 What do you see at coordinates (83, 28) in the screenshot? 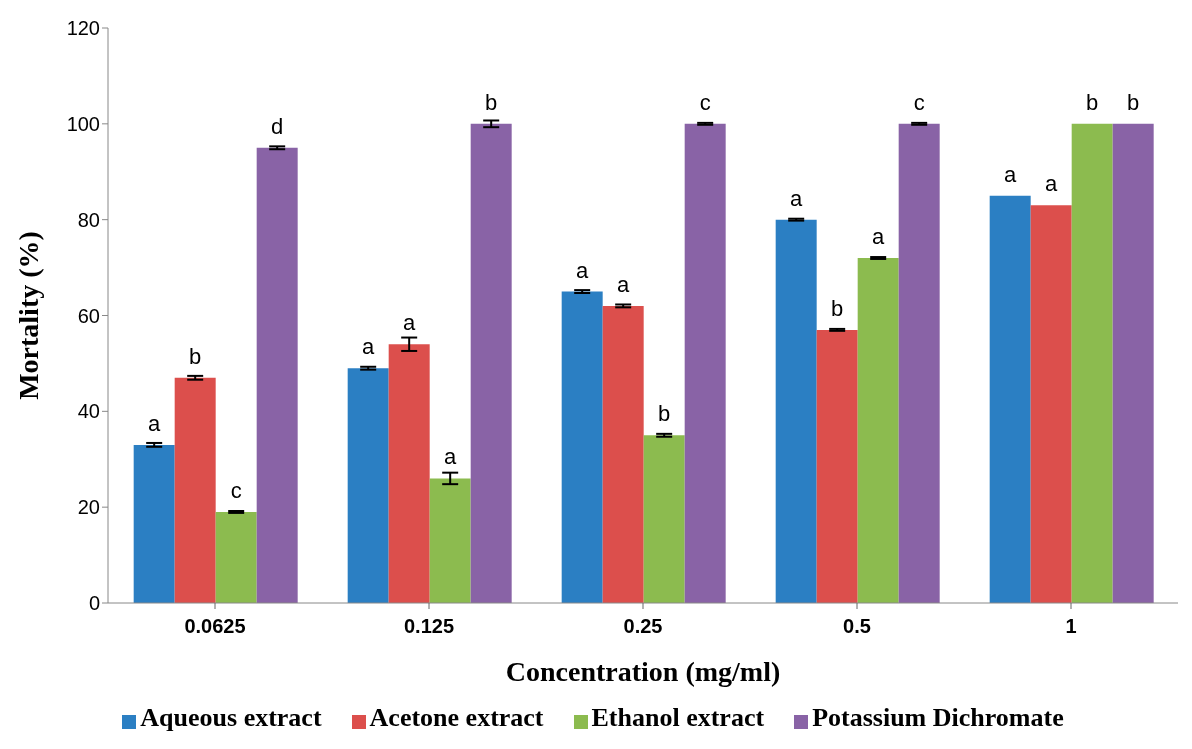
I see `y-tick-label: 120` at bounding box center [83, 28].